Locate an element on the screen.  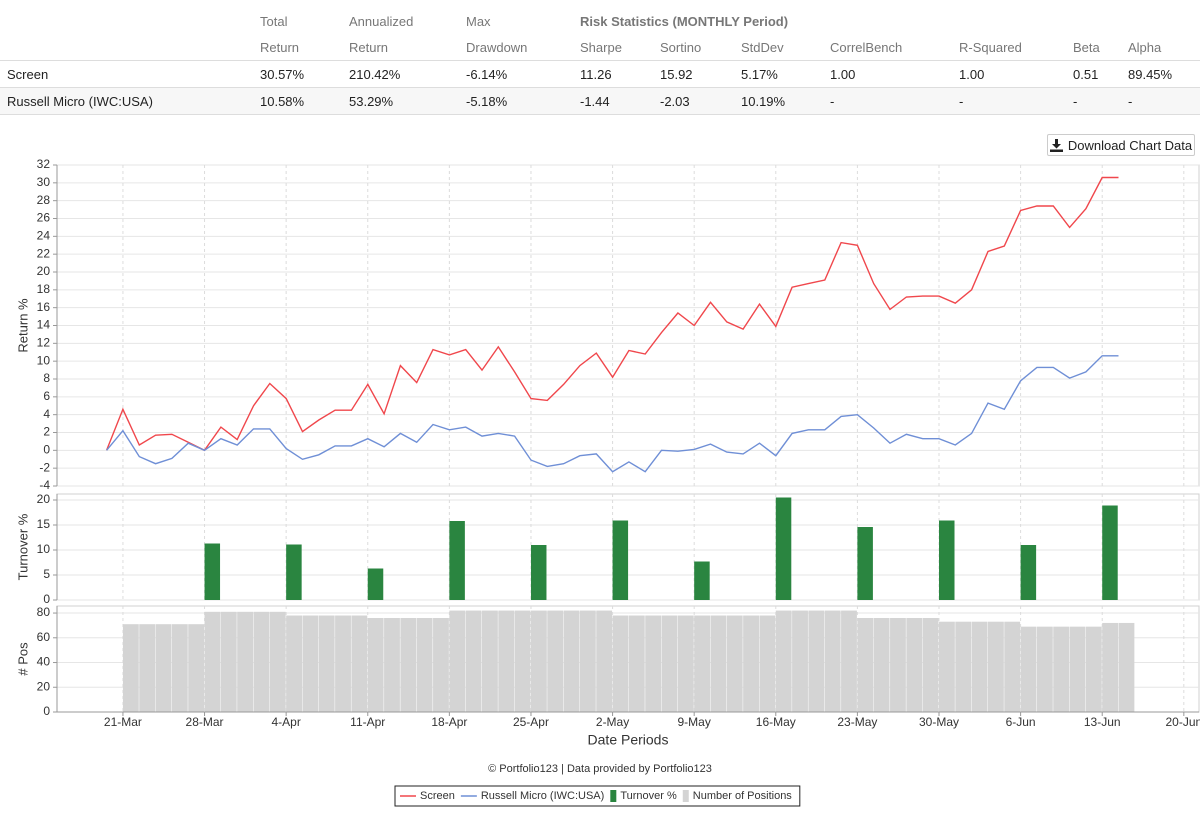
download-label: Download Chart Data is located at coordinates (1130, 145).